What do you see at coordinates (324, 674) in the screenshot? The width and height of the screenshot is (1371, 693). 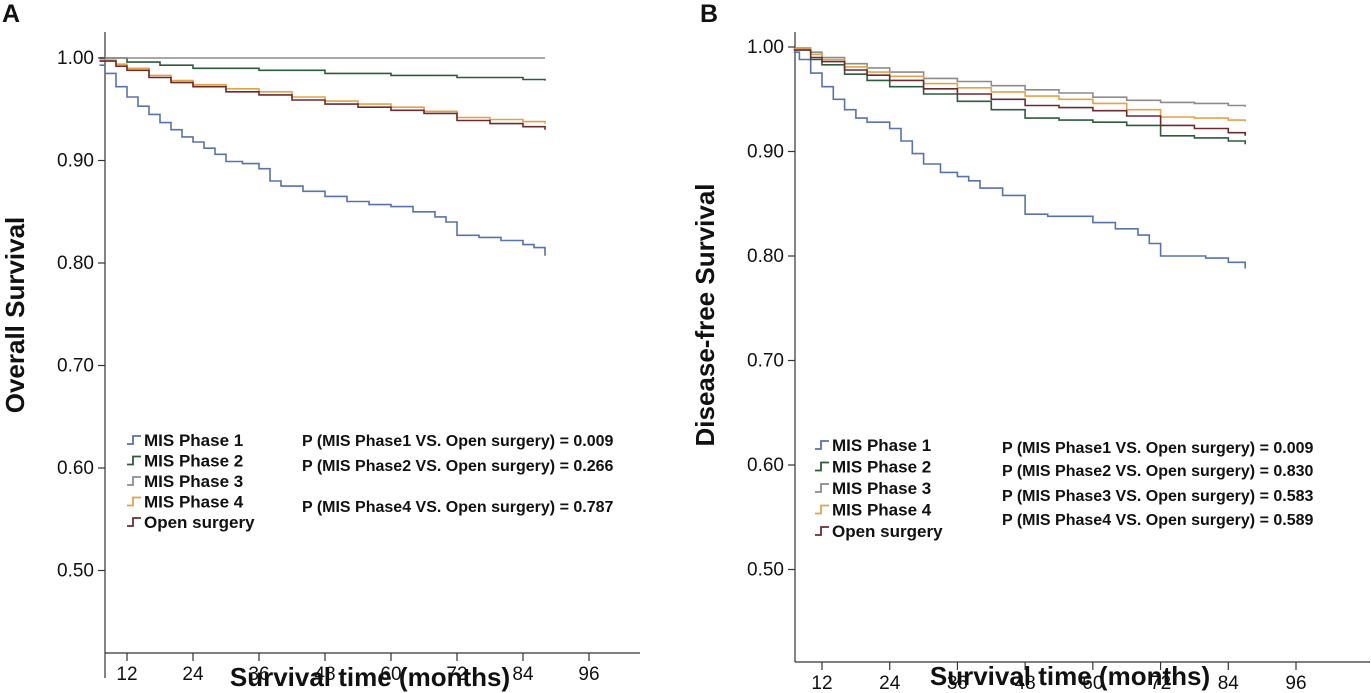 I see `panel-a-x-tick-label: 48` at bounding box center [324, 674].